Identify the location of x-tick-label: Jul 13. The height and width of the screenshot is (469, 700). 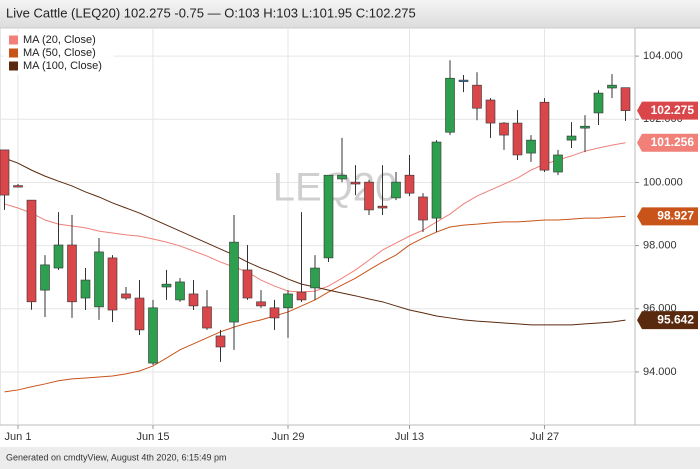
(409, 437).